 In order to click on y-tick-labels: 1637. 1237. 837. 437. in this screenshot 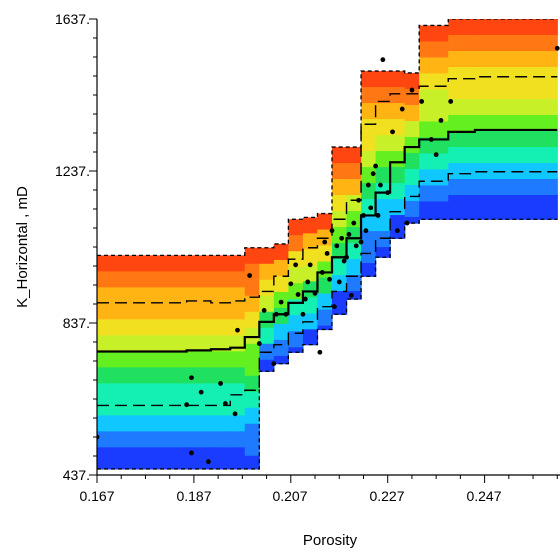, I will do `click(72, 247)`.